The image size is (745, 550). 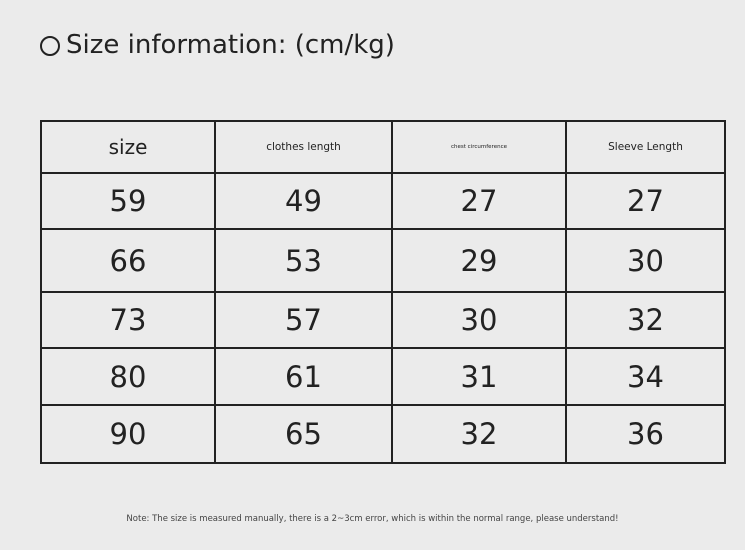 What do you see at coordinates (303, 260) in the screenshot?
I see `table-cell: 53` at bounding box center [303, 260].